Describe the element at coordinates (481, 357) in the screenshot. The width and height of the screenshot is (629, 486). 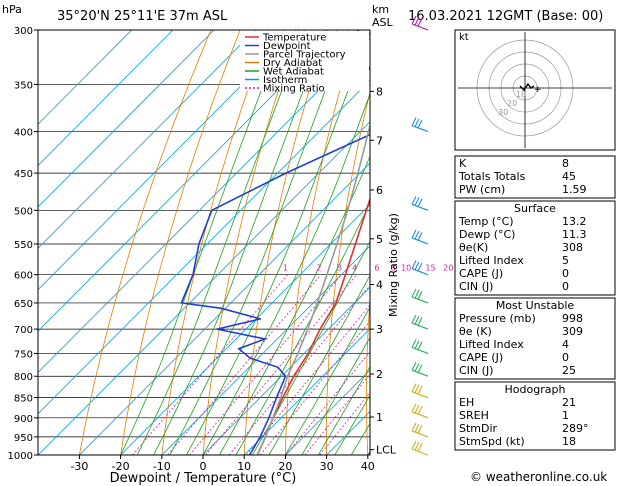
I see `most-unstable-label: CAPE (J)` at that location.